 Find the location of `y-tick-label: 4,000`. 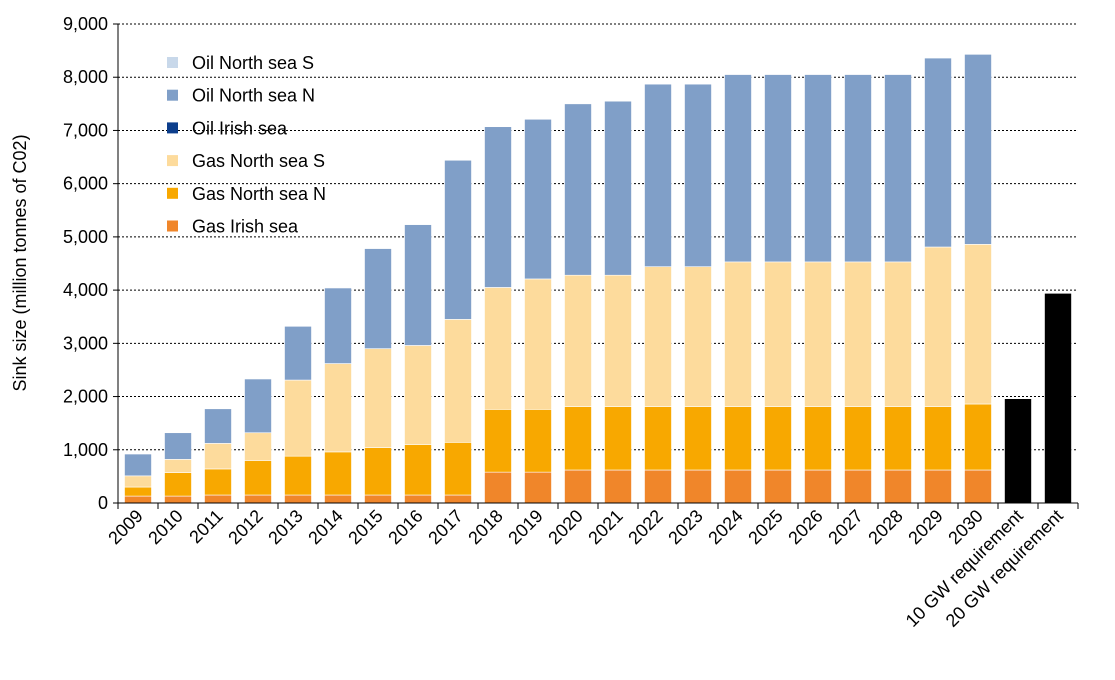

y-tick-label: 4,000 is located at coordinates (85, 290).